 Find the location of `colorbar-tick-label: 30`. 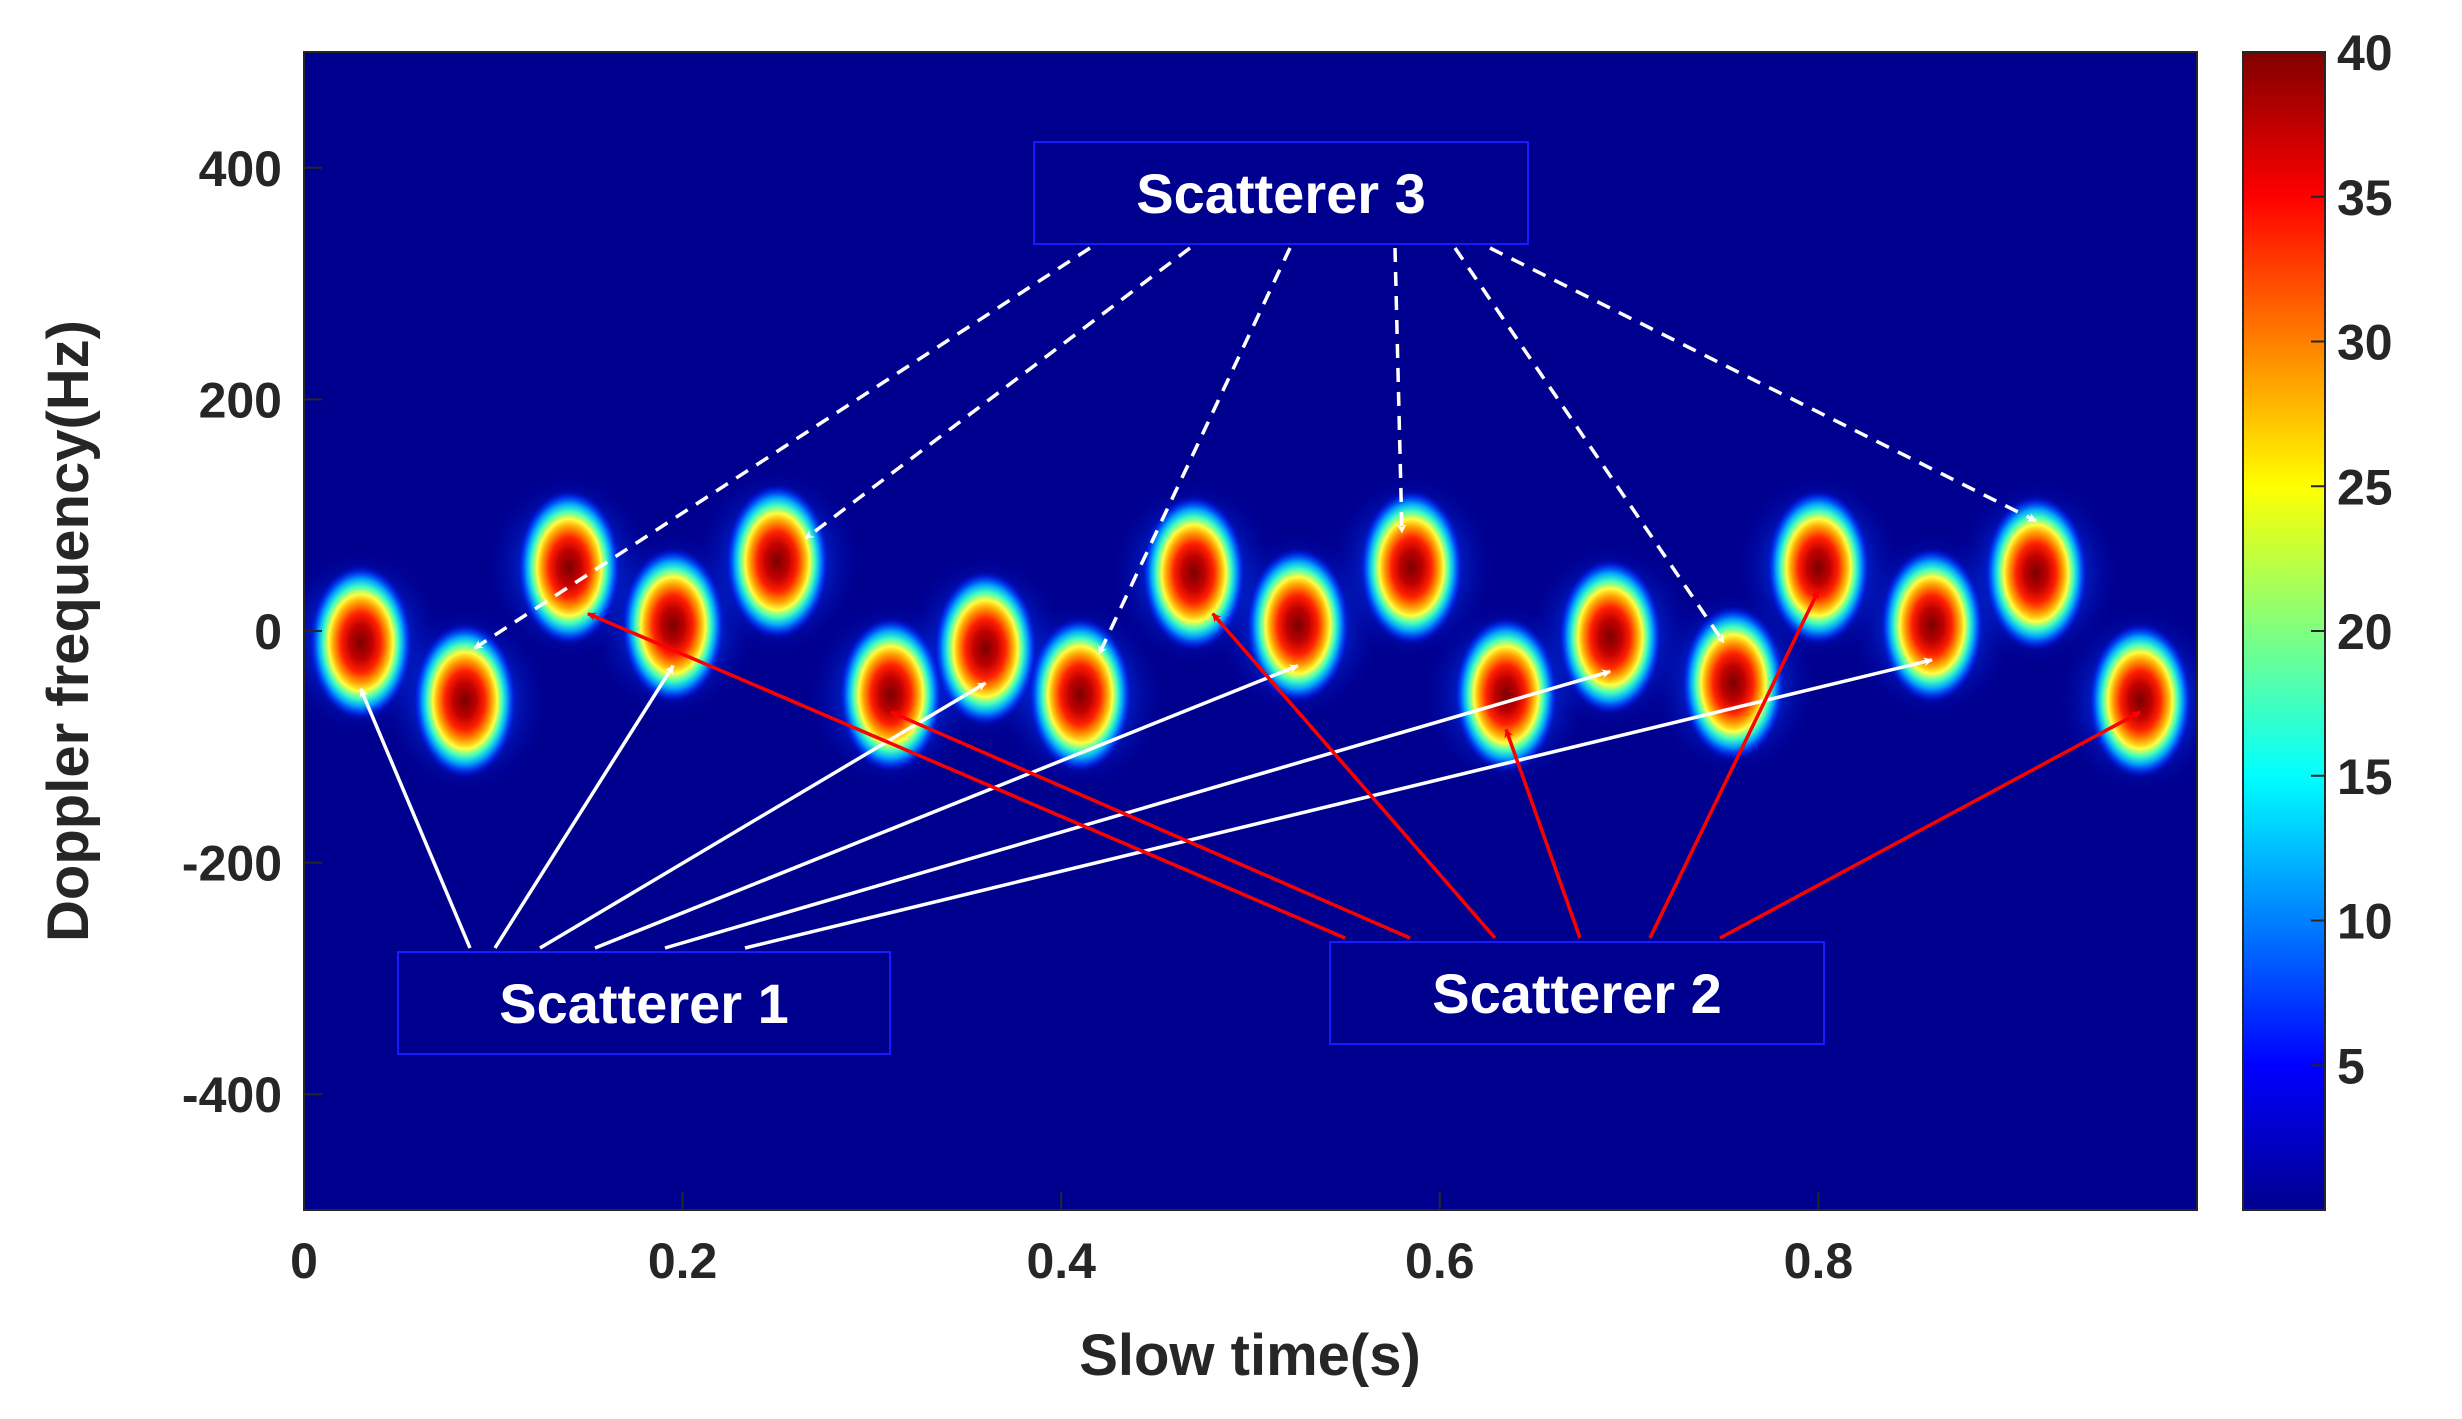

colorbar-tick-label: 30 is located at coordinates (2365, 343).